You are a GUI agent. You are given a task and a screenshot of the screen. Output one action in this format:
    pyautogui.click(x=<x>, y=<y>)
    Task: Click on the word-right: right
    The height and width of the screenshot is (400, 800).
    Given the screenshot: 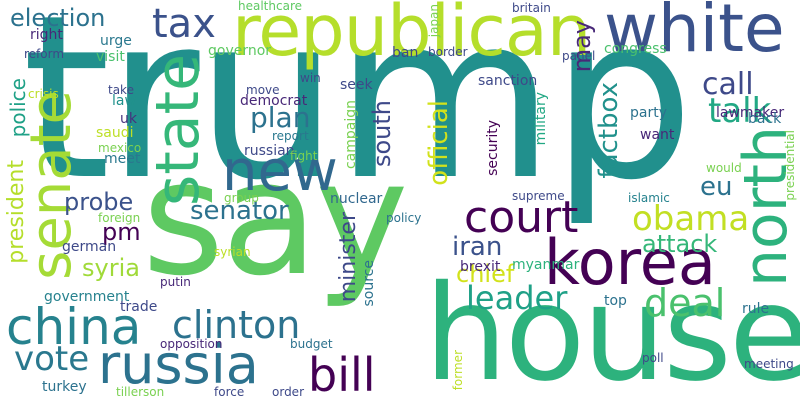 What is the action you would take?
    pyautogui.click(x=46, y=35)
    